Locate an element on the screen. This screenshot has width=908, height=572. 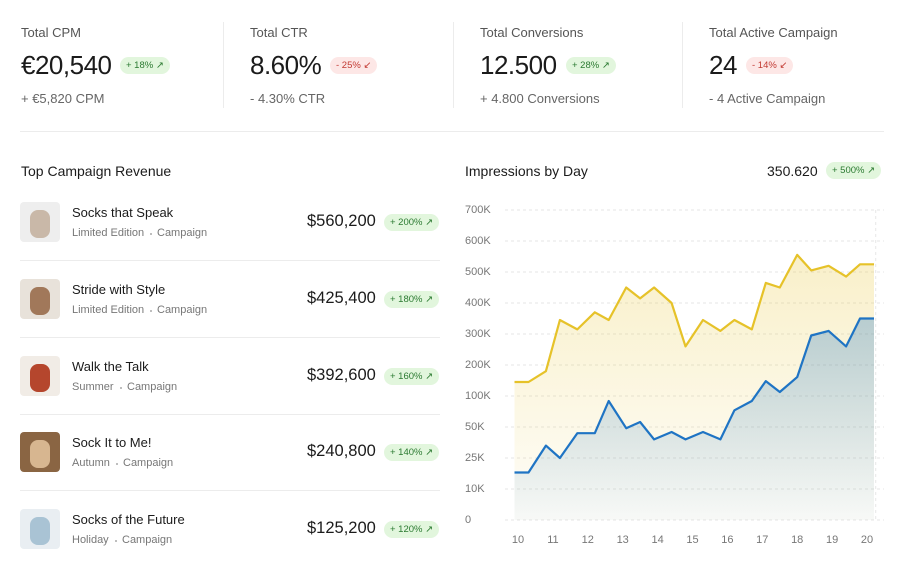
kpi-sub: - 4 Active Campaign is located at coordinates (767, 98).